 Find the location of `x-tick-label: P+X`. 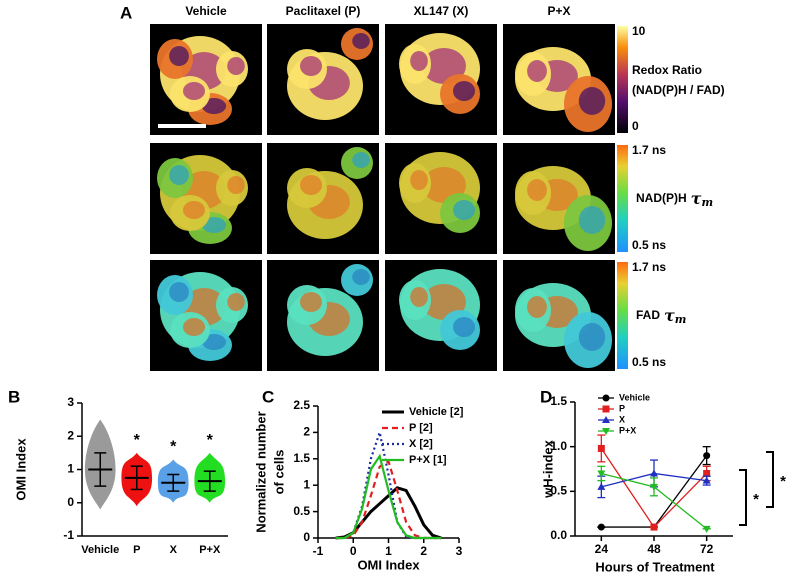

x-tick-label: P+X is located at coordinates (210, 550).